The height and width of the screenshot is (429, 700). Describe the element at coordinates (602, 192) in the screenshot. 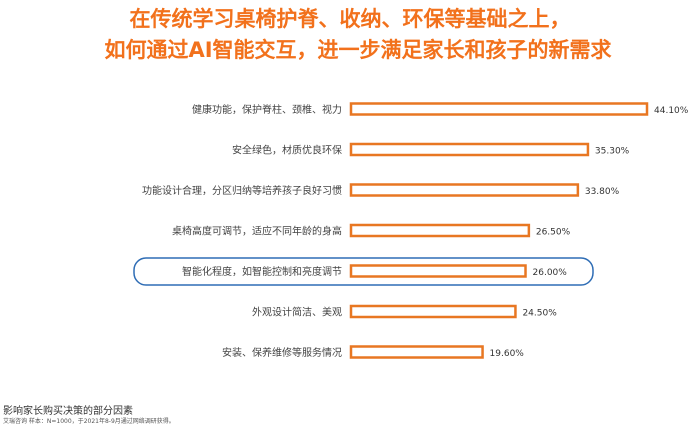

I see `data-label: 33.80%` at that location.